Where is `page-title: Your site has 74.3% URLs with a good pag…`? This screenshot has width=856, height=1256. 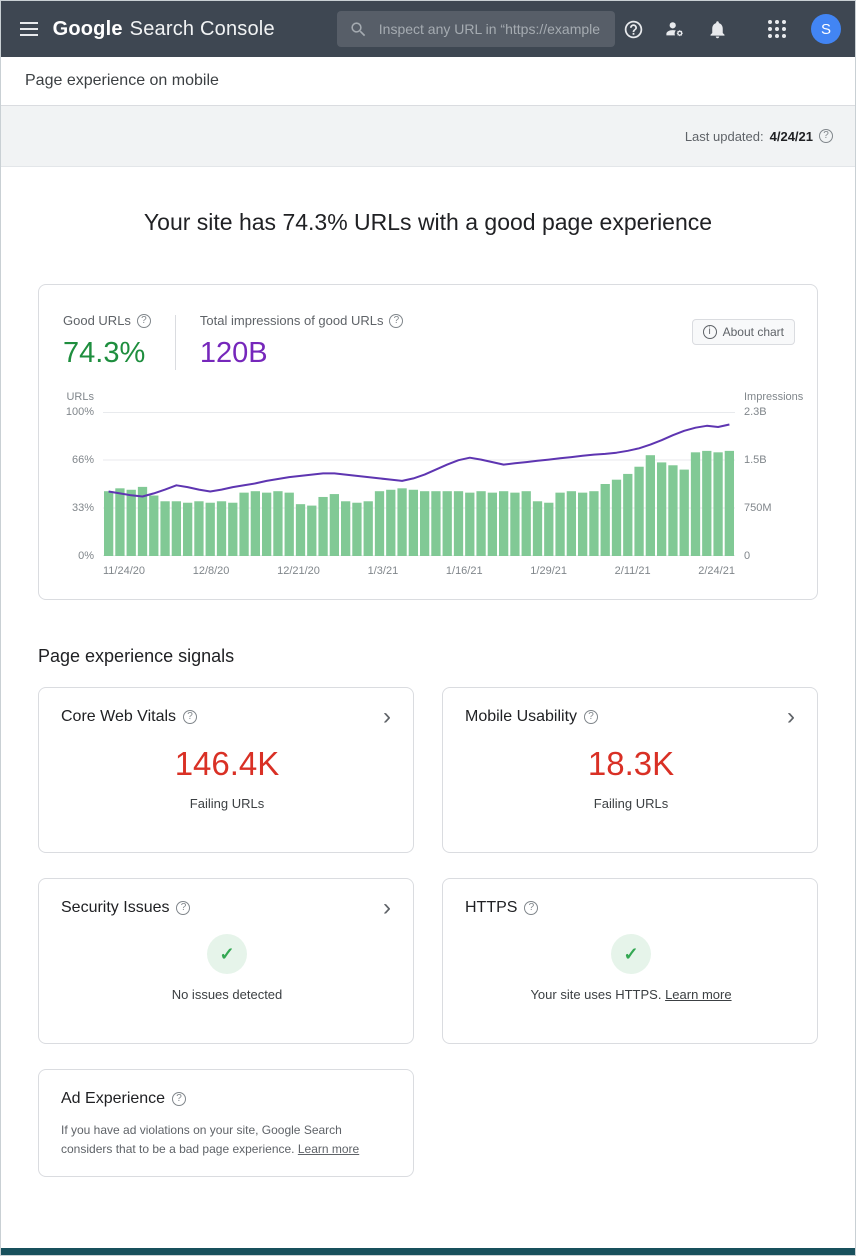
page-title: Your site has 74.3% URLs with a good pag… is located at coordinates (428, 222).